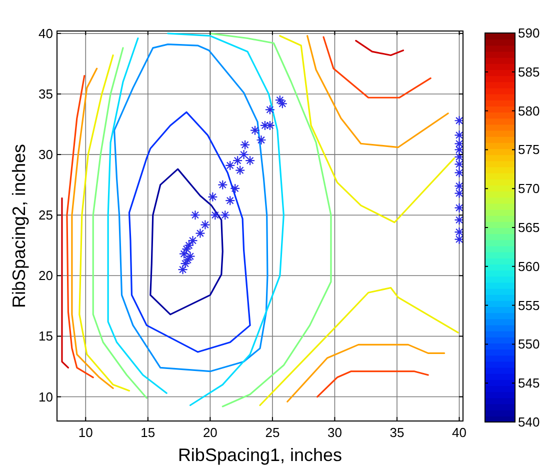  Describe the element at coordinates (85, 432) in the screenshot. I see `x-tick-label: 10` at that location.